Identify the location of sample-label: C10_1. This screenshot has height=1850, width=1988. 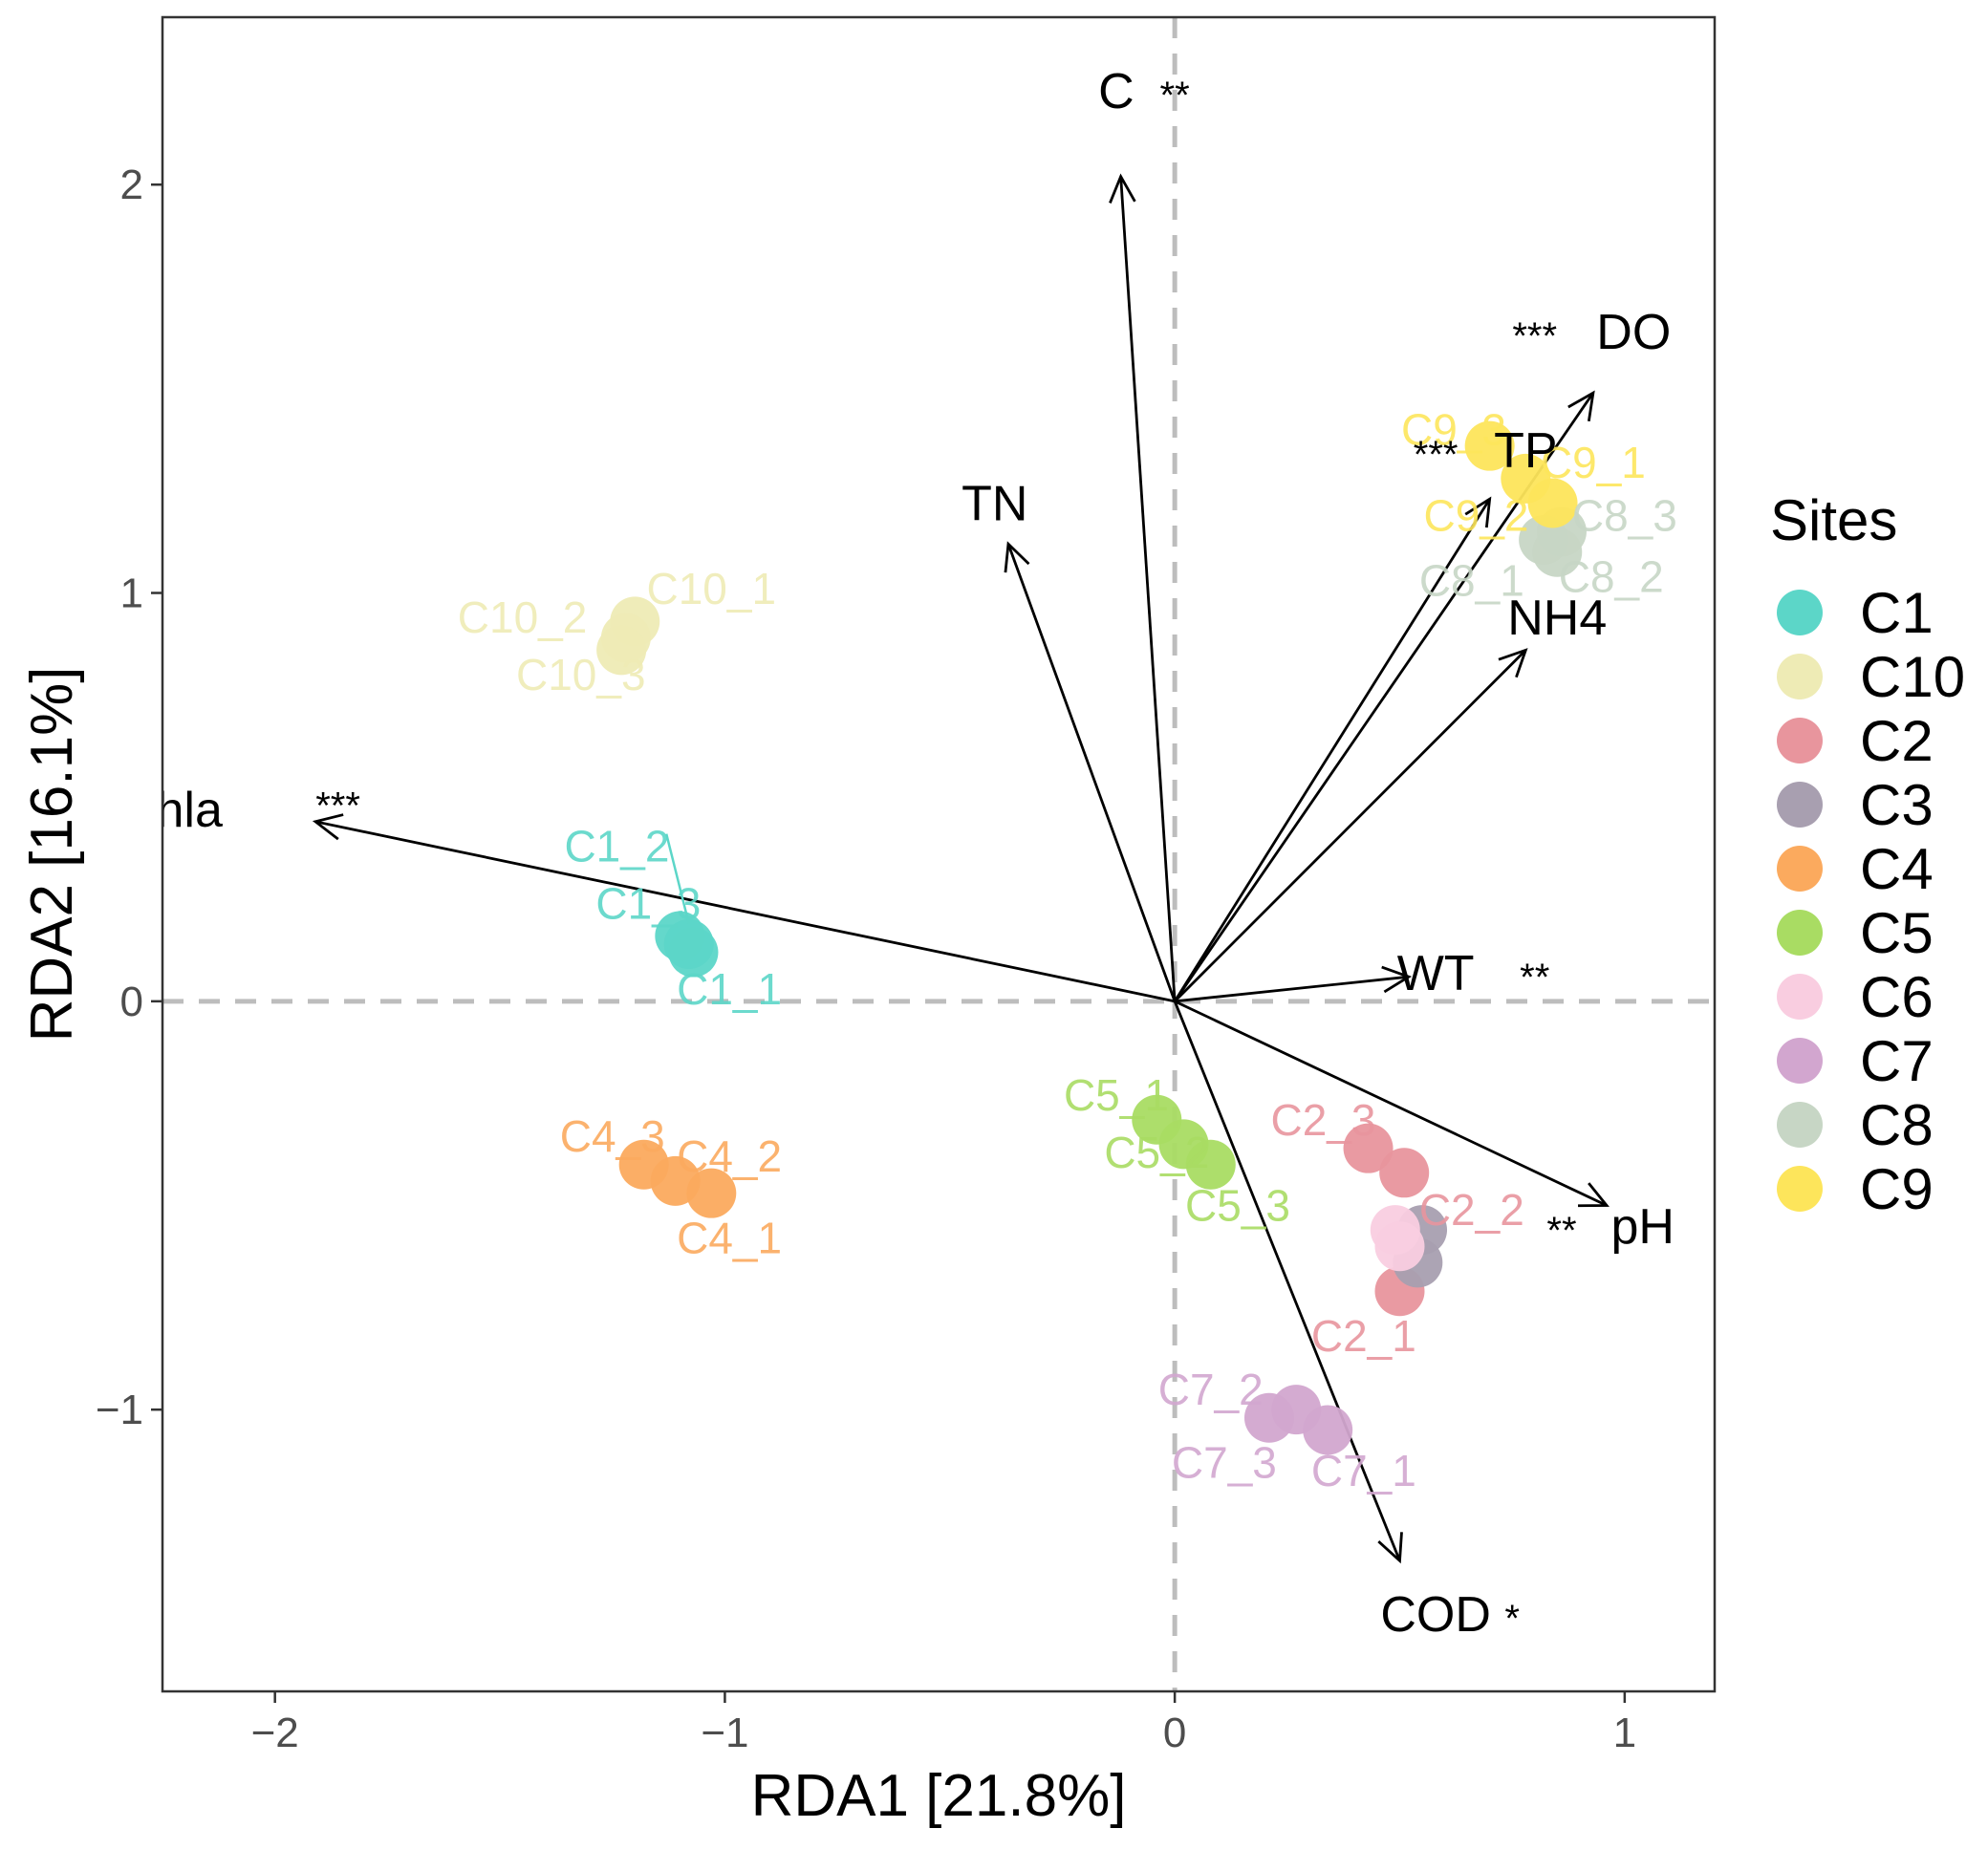
(712, 588).